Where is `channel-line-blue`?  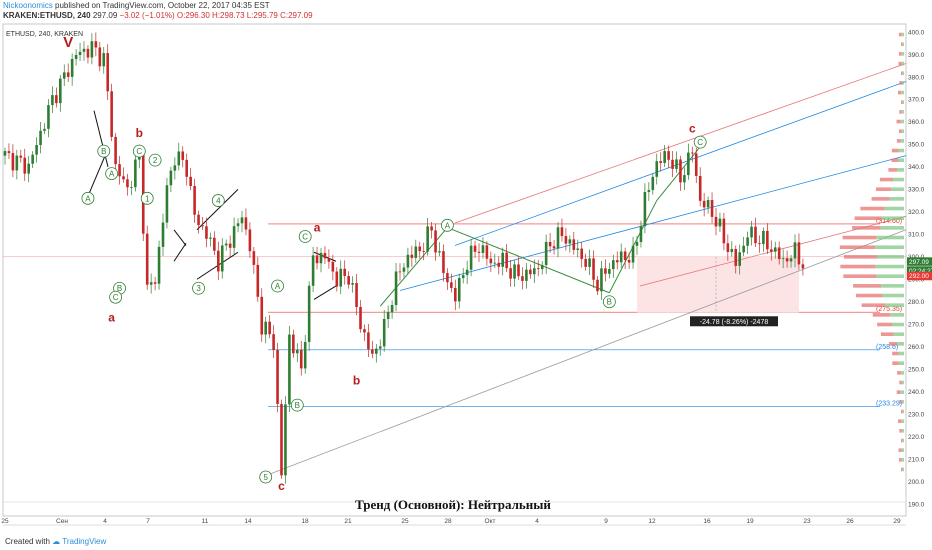
channel-line-blue is located at coordinates (653, 223).